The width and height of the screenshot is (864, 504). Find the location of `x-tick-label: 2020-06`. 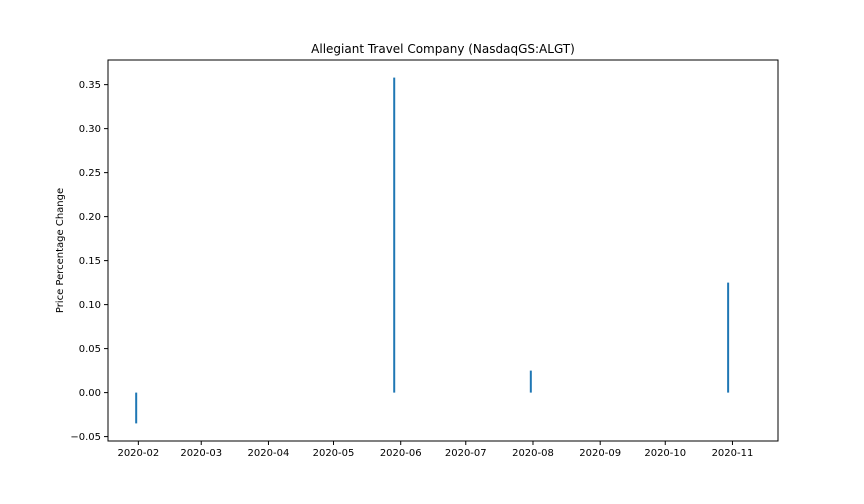

x-tick-label: 2020-06 is located at coordinates (401, 453).